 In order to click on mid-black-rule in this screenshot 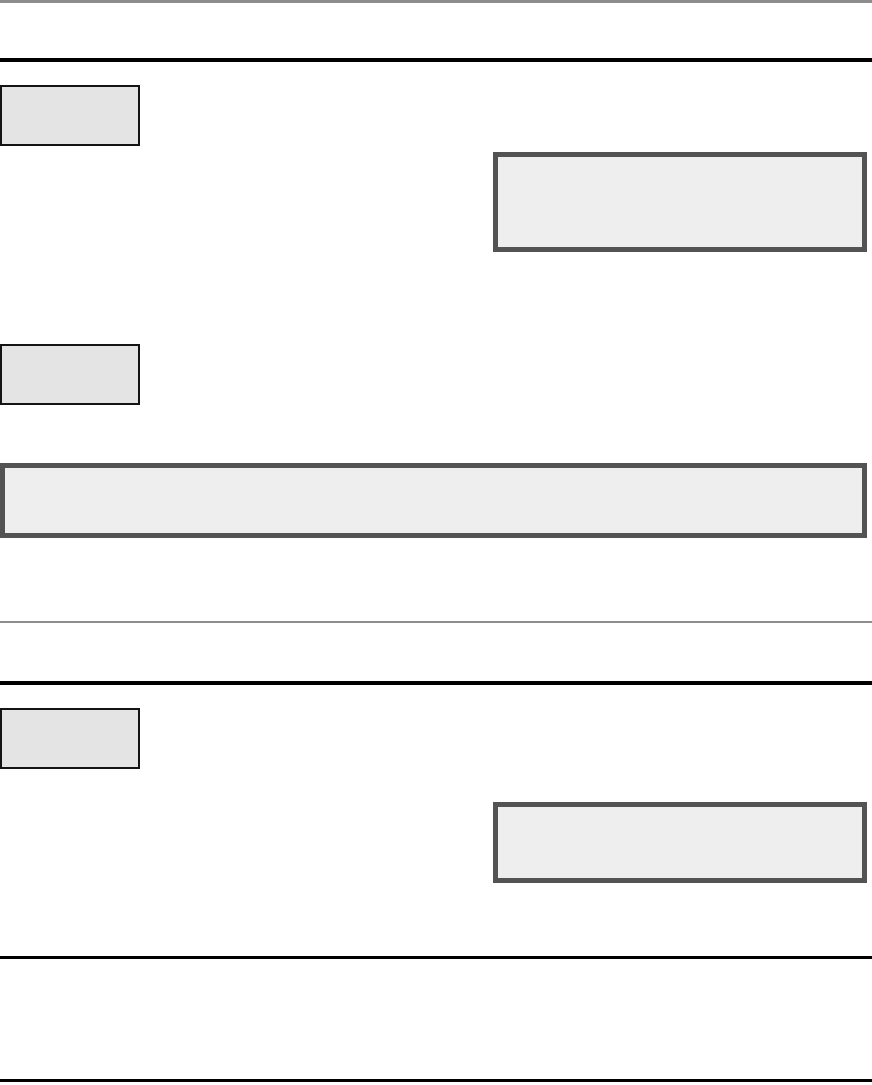, I will do `click(436, 683)`.